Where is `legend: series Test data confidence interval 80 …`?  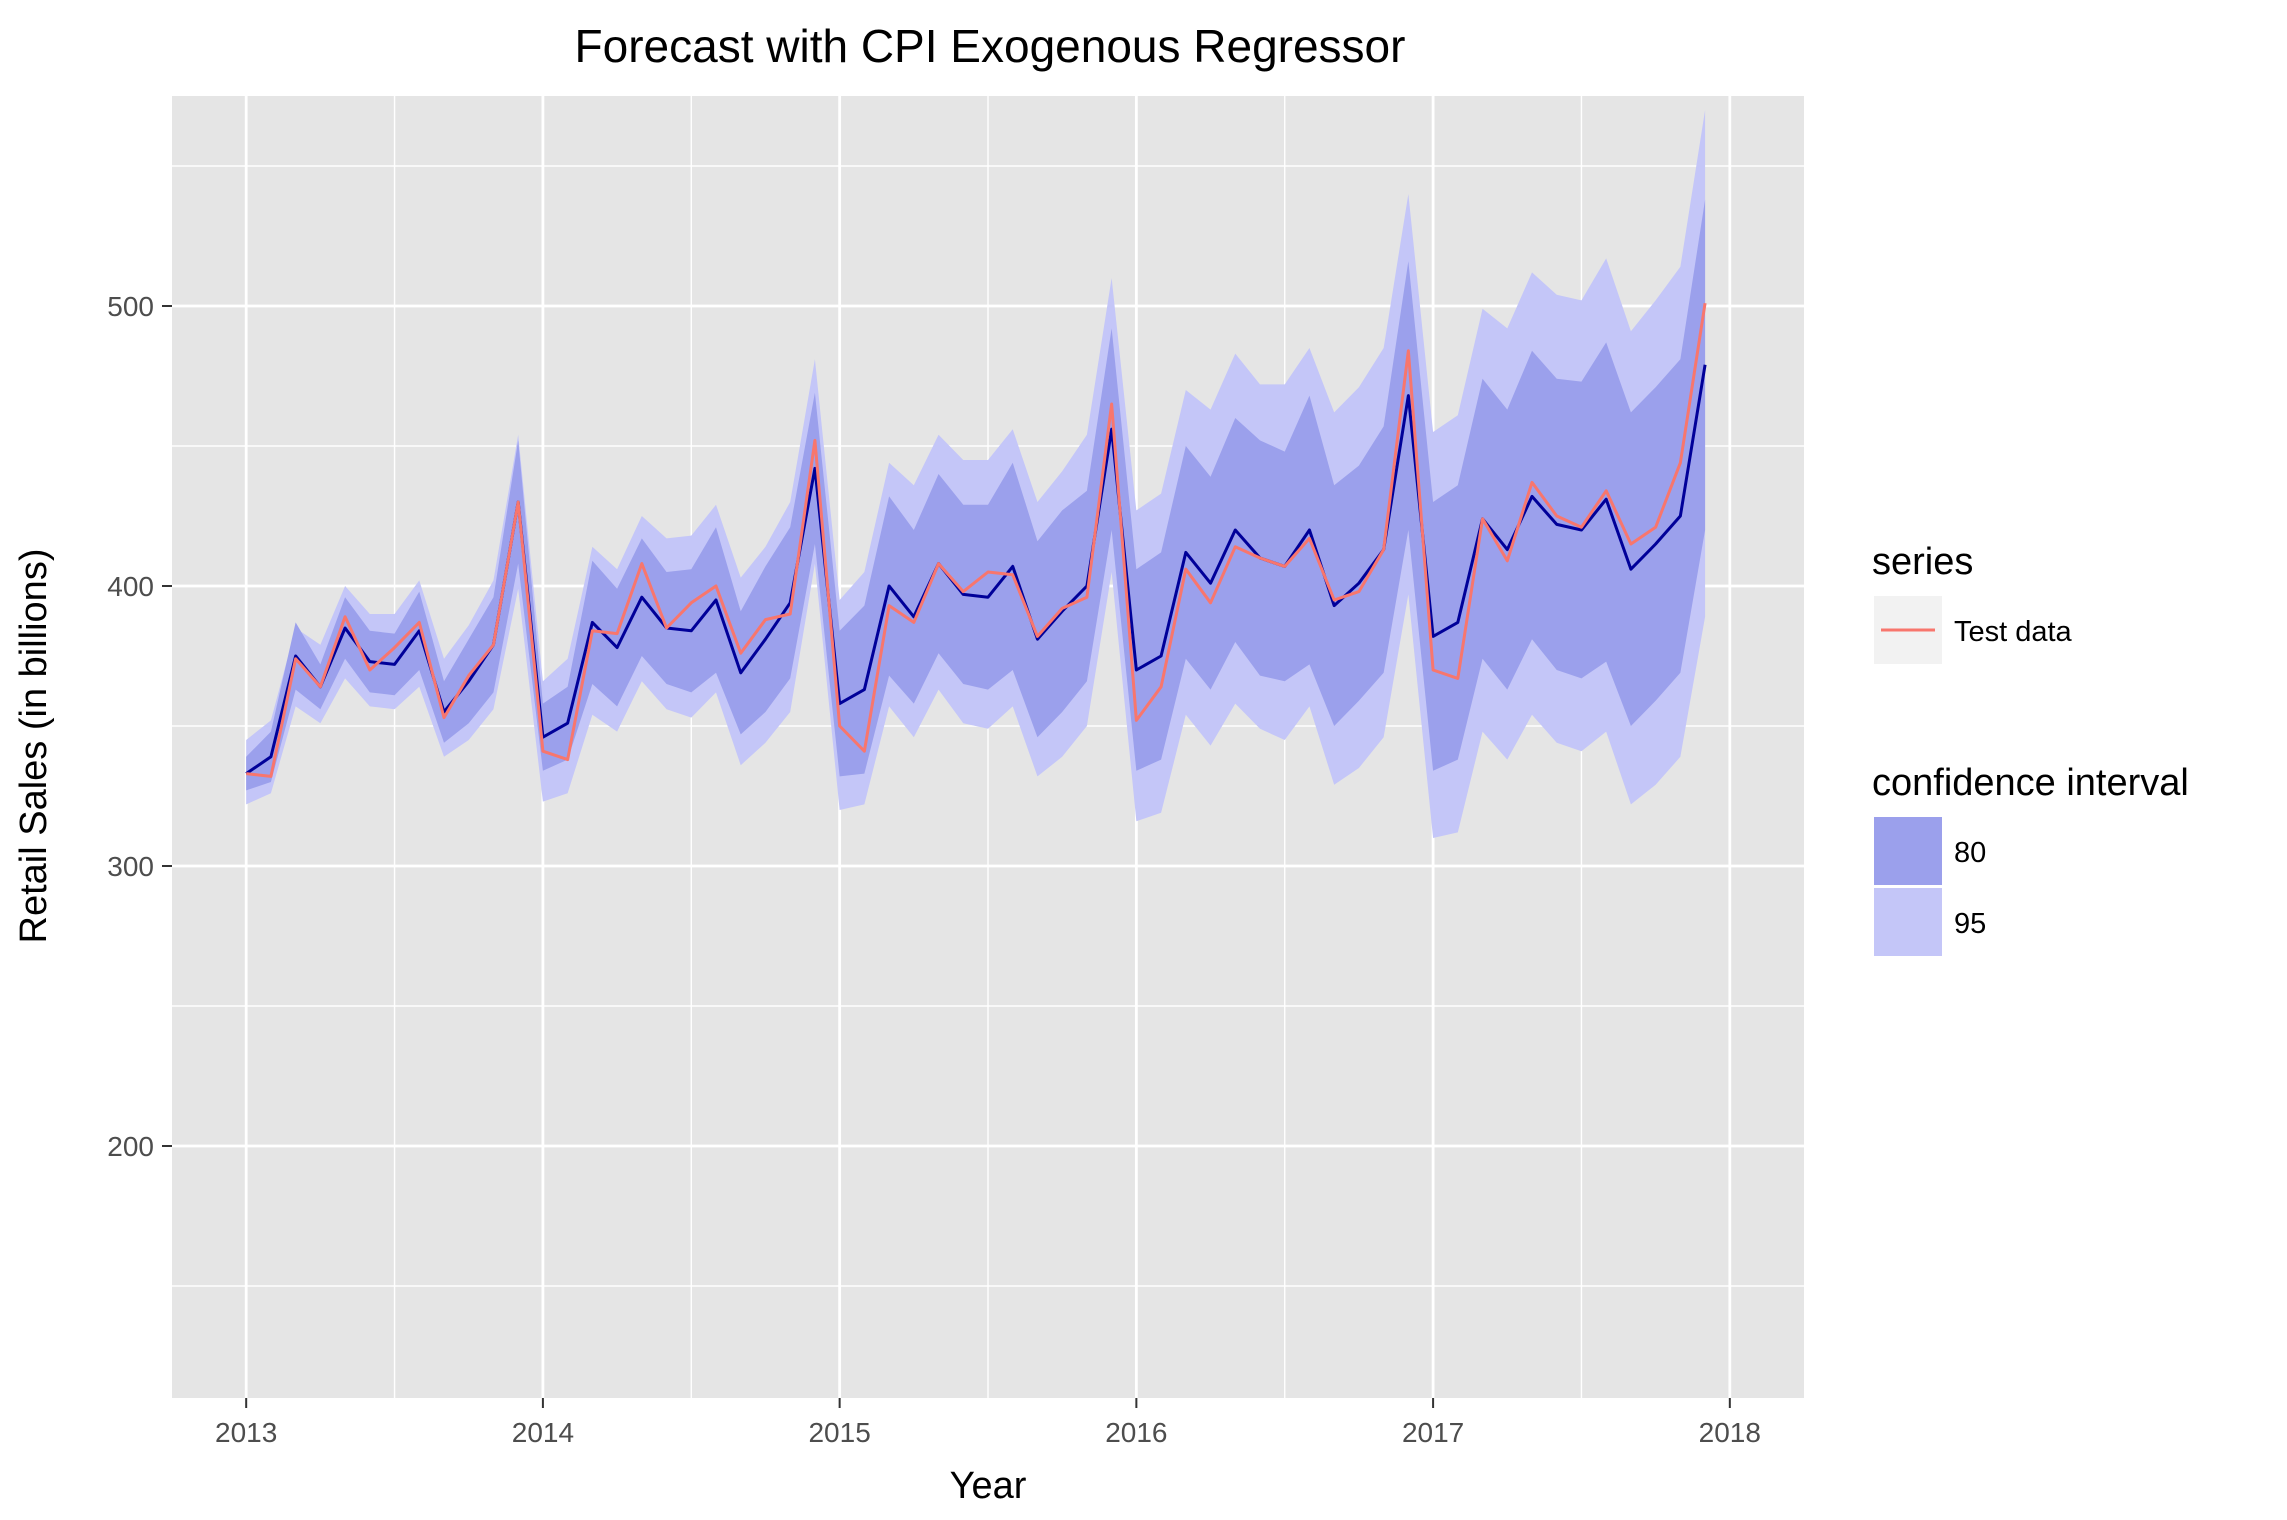
legend: series Test data confidence interval 80 … is located at coordinates (2030, 748).